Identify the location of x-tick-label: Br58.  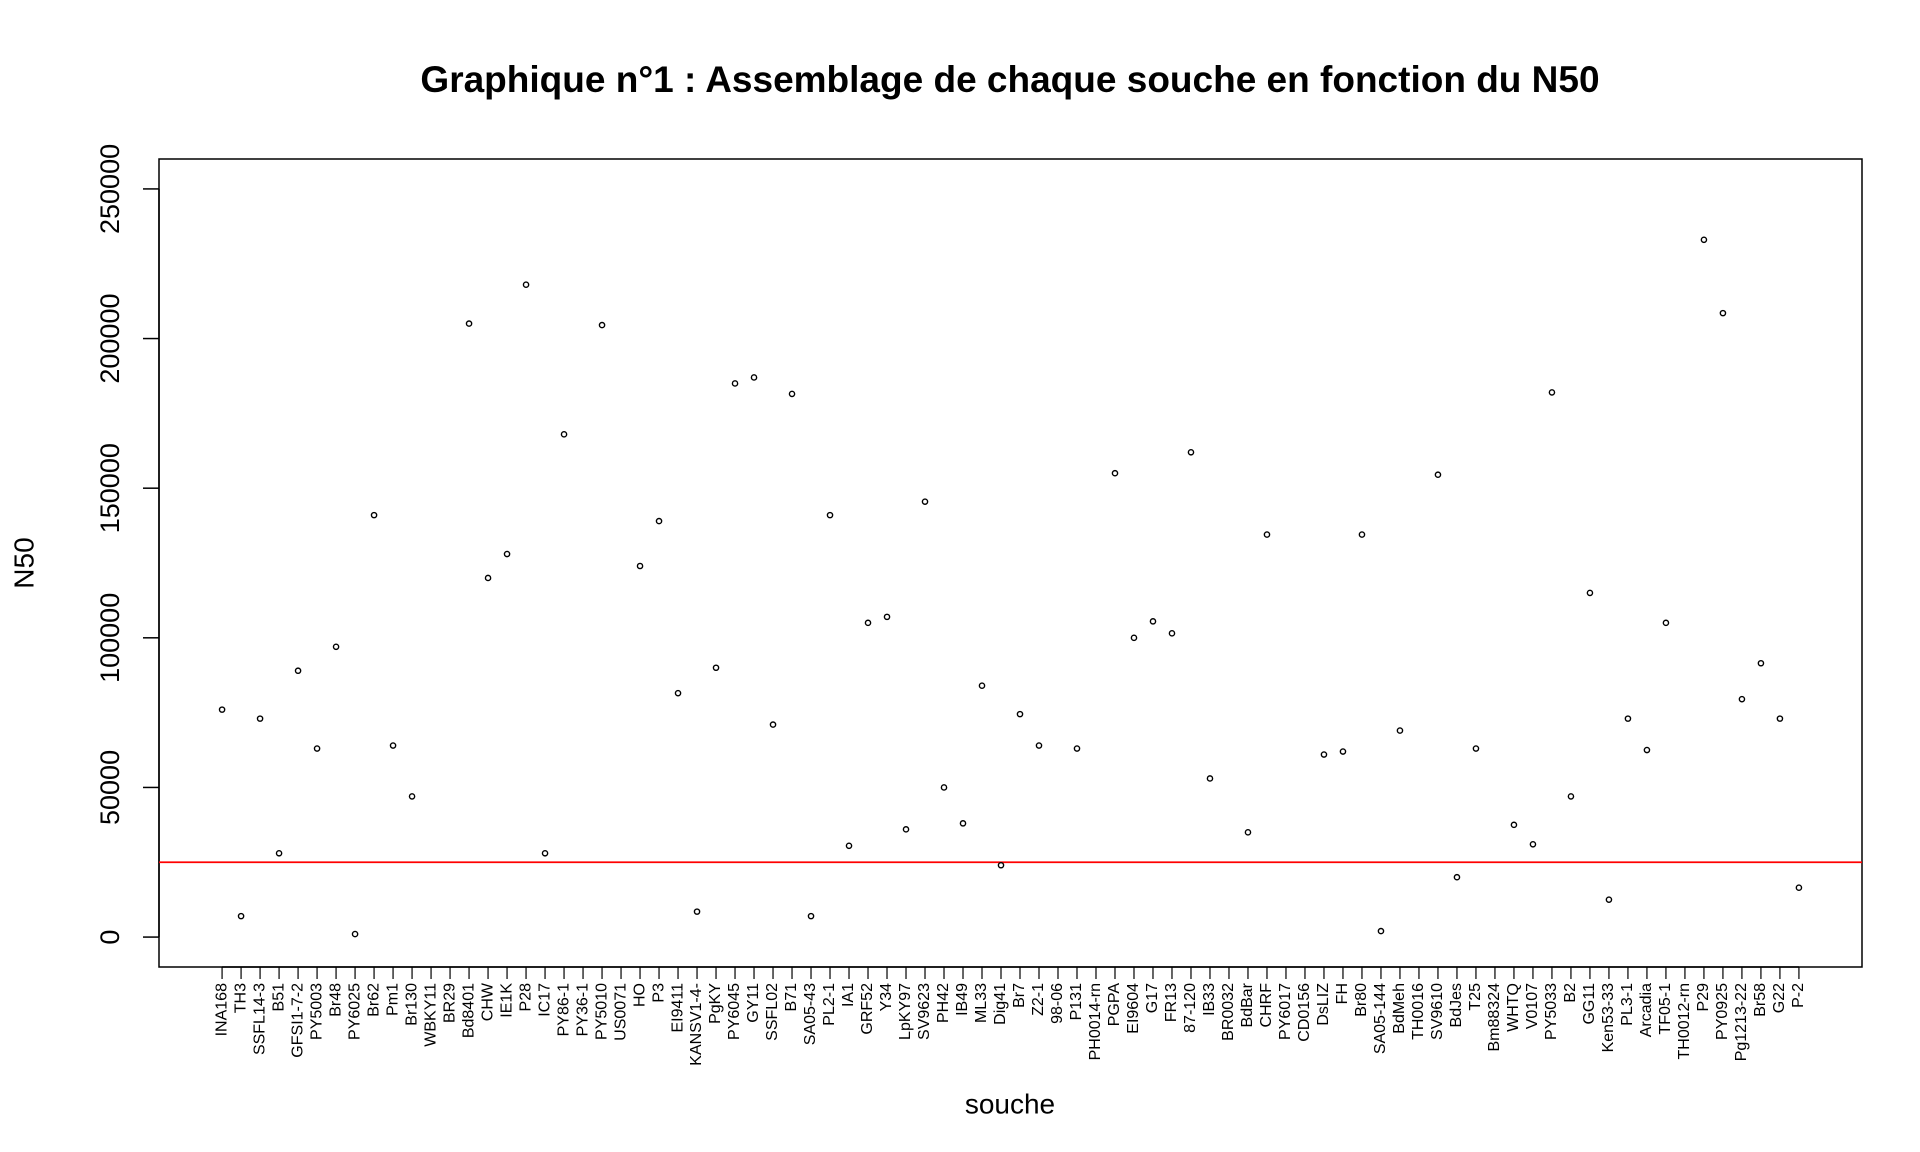
(1760, 1000).